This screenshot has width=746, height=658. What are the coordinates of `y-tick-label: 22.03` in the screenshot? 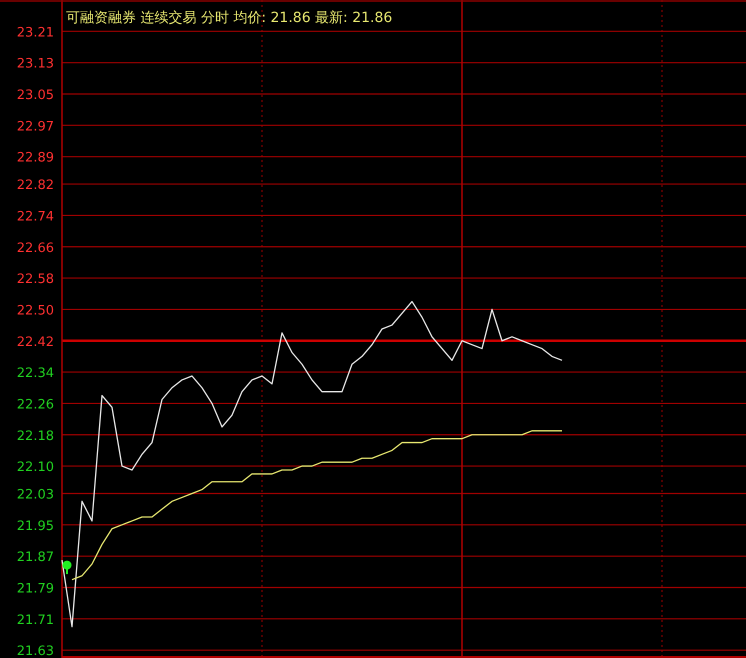 It's located at (35, 495).